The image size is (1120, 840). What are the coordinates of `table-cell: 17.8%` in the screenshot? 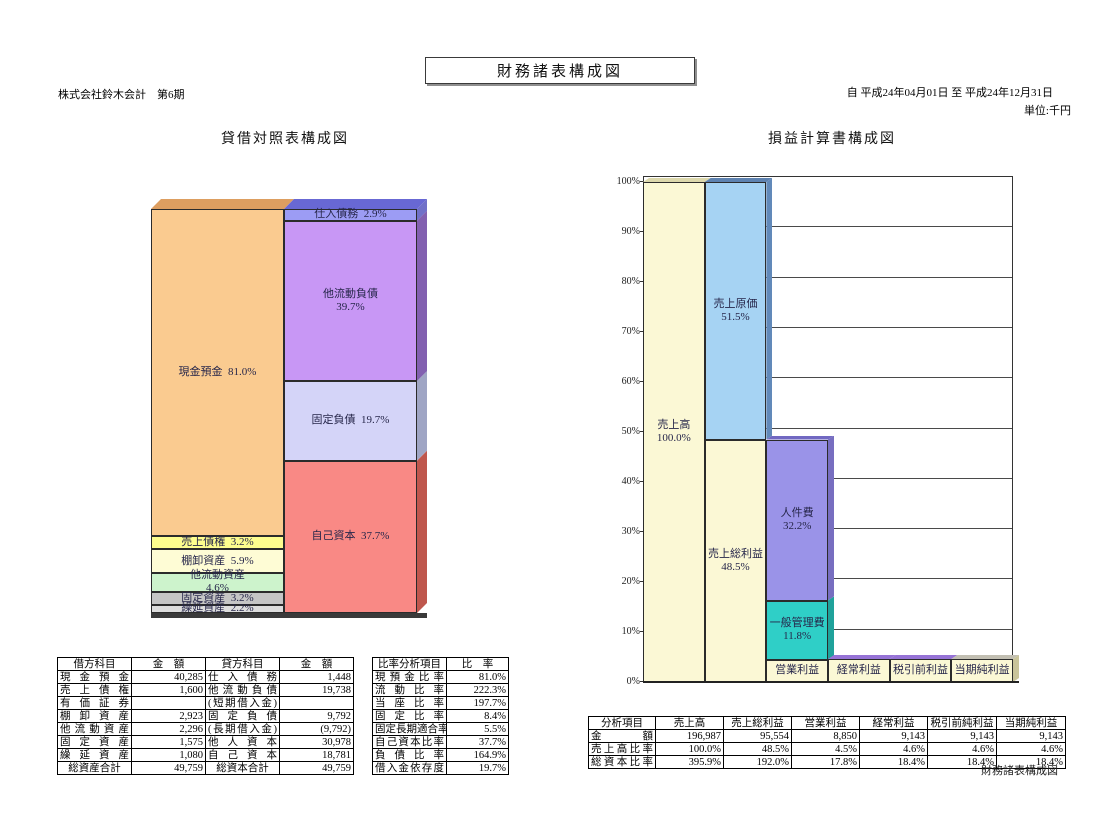 It's located at (825, 762).